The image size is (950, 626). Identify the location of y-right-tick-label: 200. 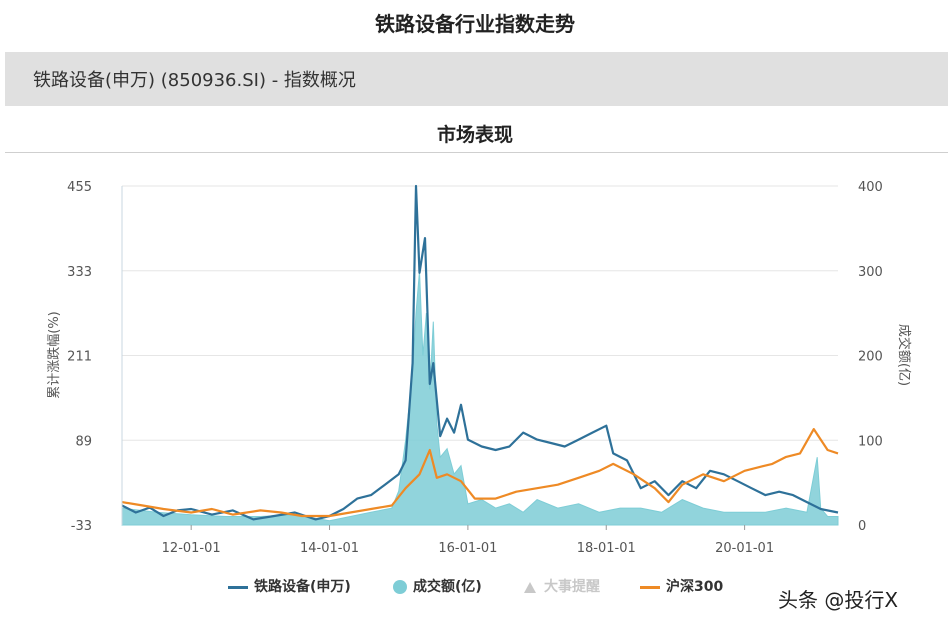
(870, 357).